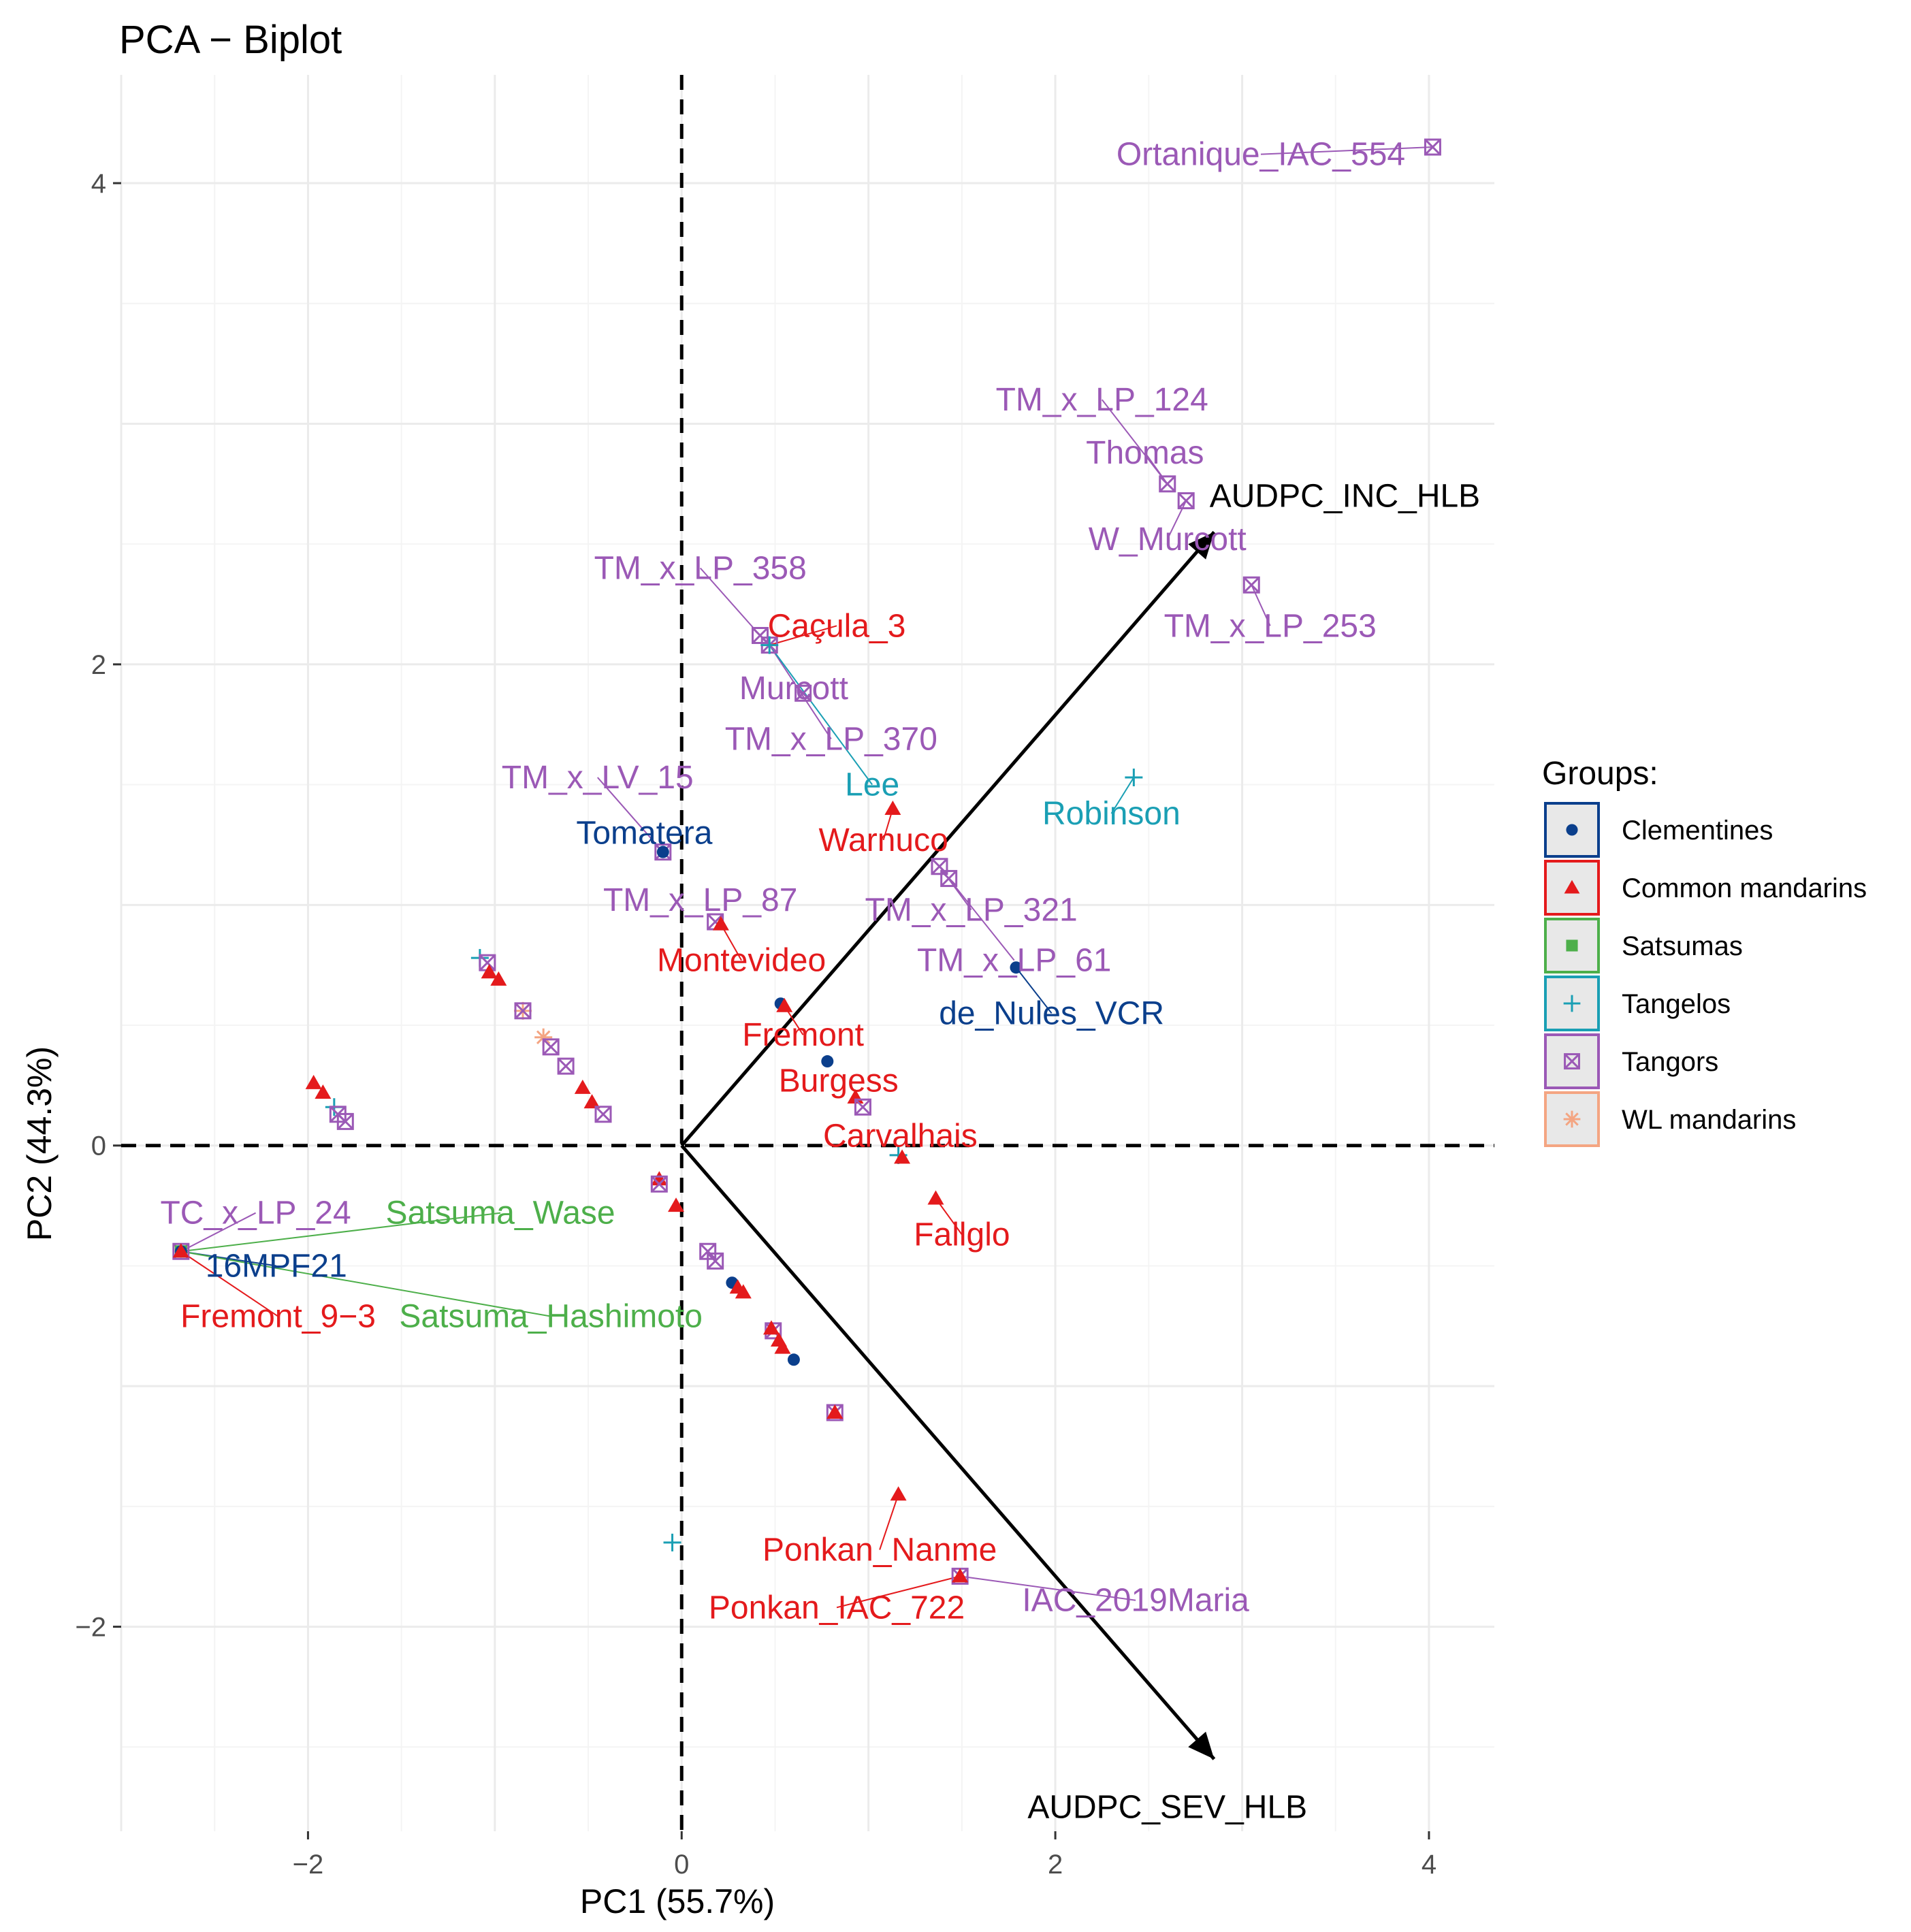 This screenshot has width=1911, height=1932. What do you see at coordinates (678, 1901) in the screenshot?
I see `x-axis-title: PC1 (55.7%)` at bounding box center [678, 1901].